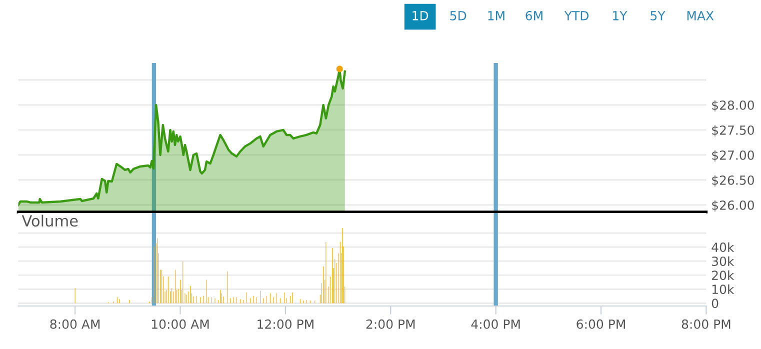 The height and width of the screenshot is (349, 761). I want to click on x-tick-label: 2:00 PM, so click(390, 324).